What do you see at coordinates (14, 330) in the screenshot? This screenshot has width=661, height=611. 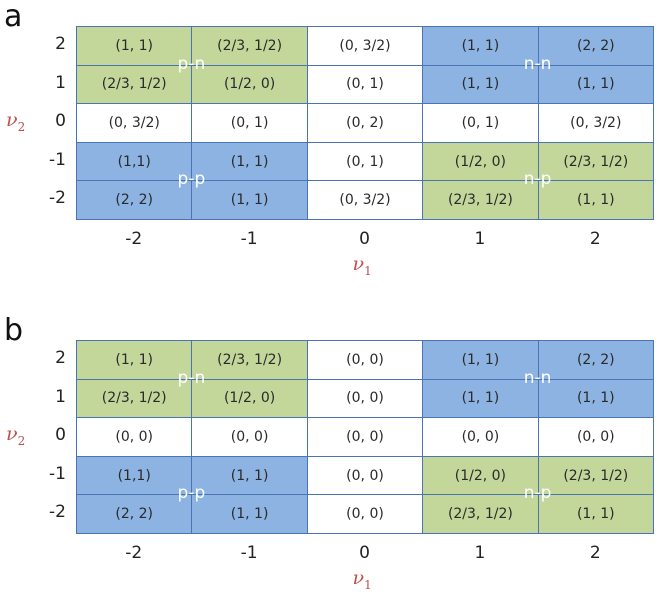 I see `panel-letter: b` at bounding box center [14, 330].